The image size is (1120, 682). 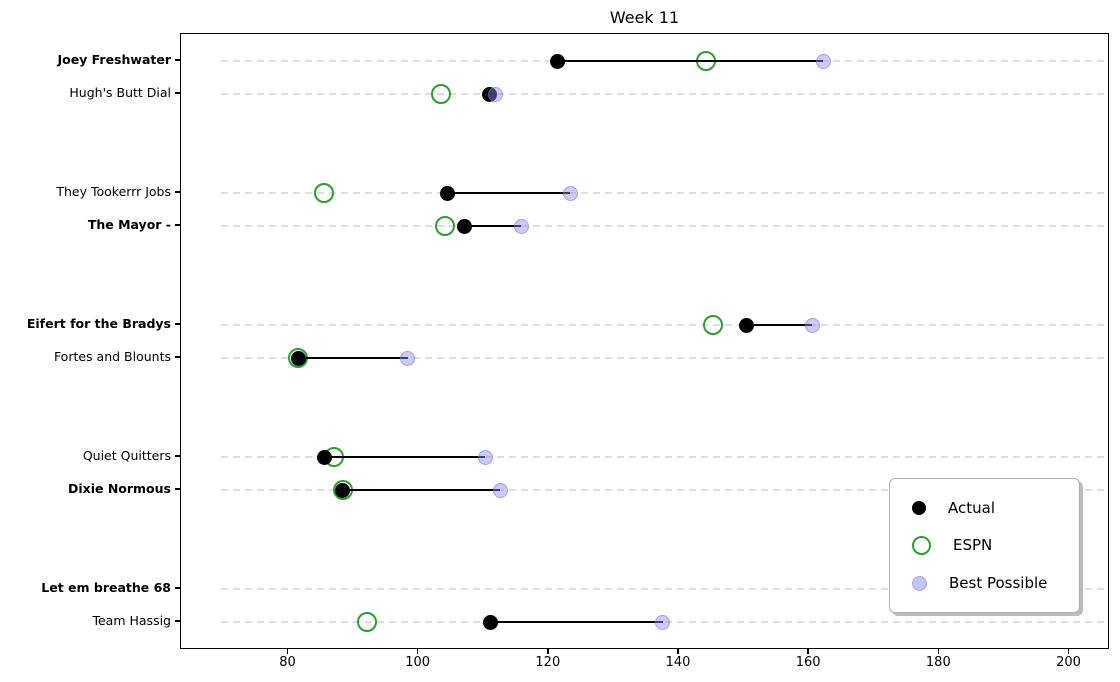 I want to click on legend-entry-best: Best Possible, so click(x=995, y=583).